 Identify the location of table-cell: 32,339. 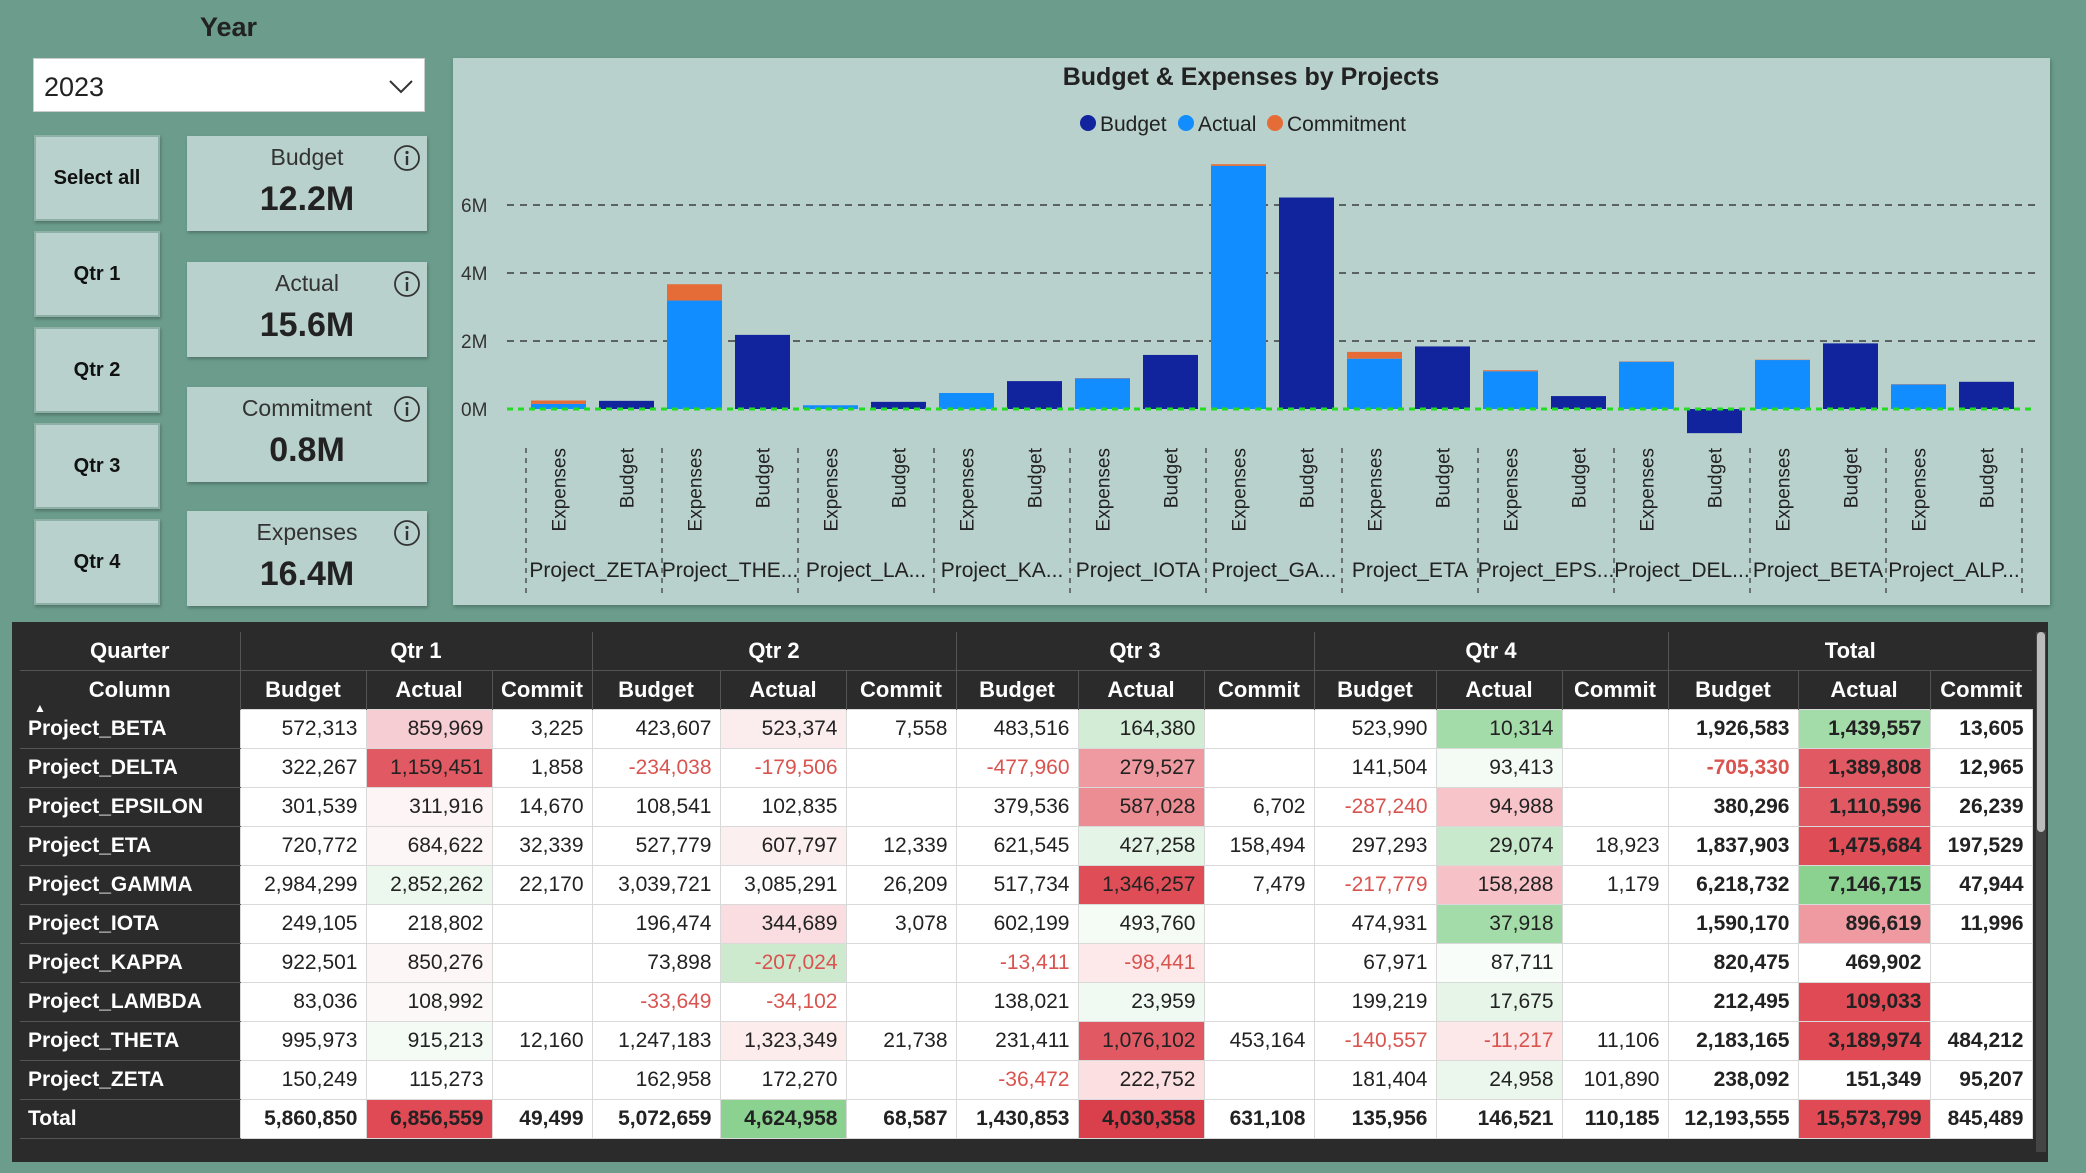
(542, 846).